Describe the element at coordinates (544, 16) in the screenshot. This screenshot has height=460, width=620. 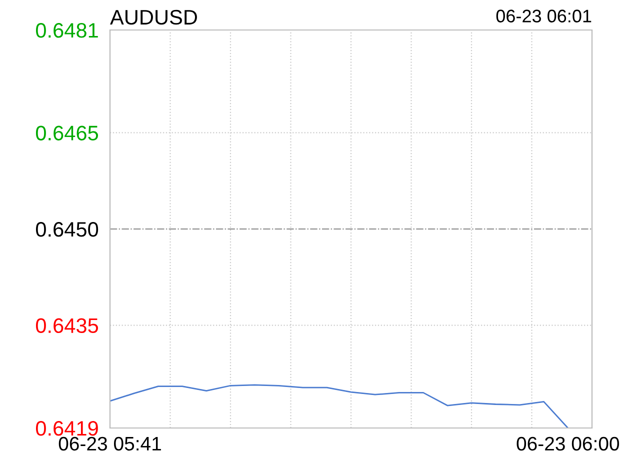
I see `text: 06-23 06:01` at that location.